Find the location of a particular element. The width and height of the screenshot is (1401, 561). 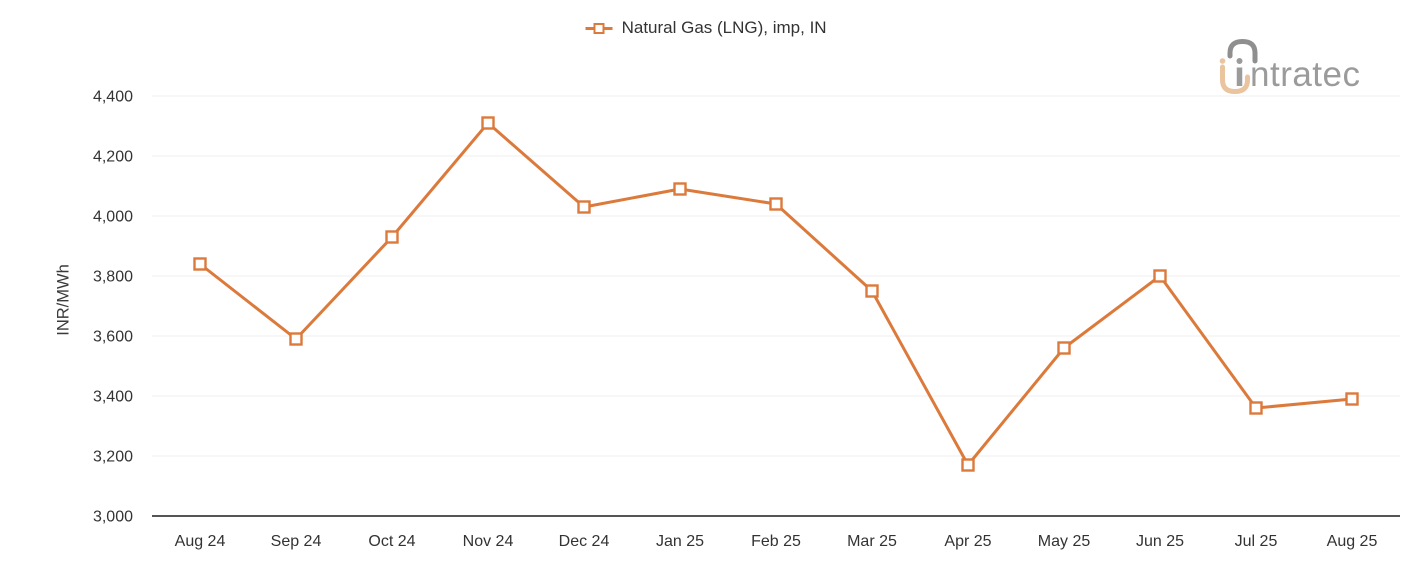

legend-line-marker-icon is located at coordinates (599, 28).